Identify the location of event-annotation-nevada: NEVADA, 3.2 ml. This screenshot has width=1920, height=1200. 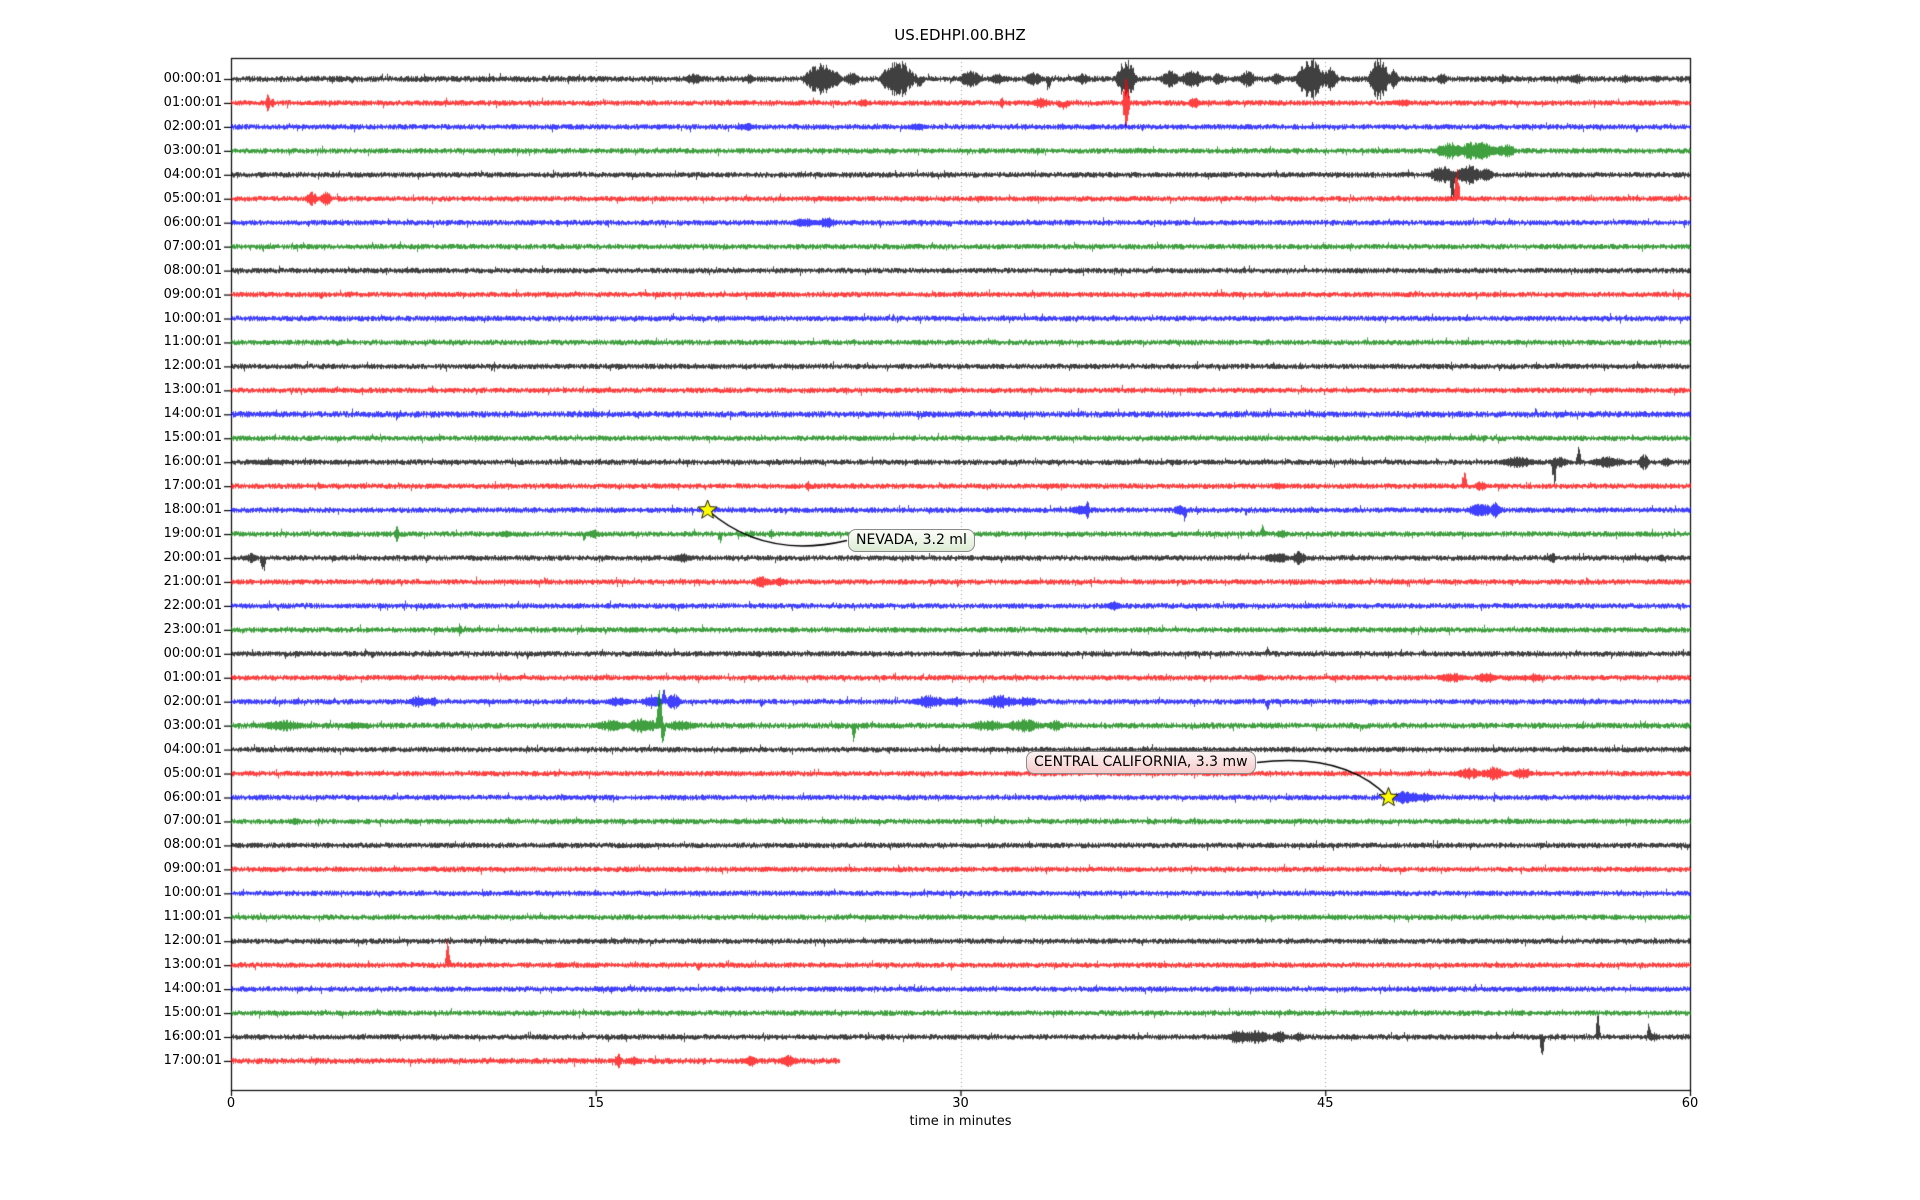
(911, 540).